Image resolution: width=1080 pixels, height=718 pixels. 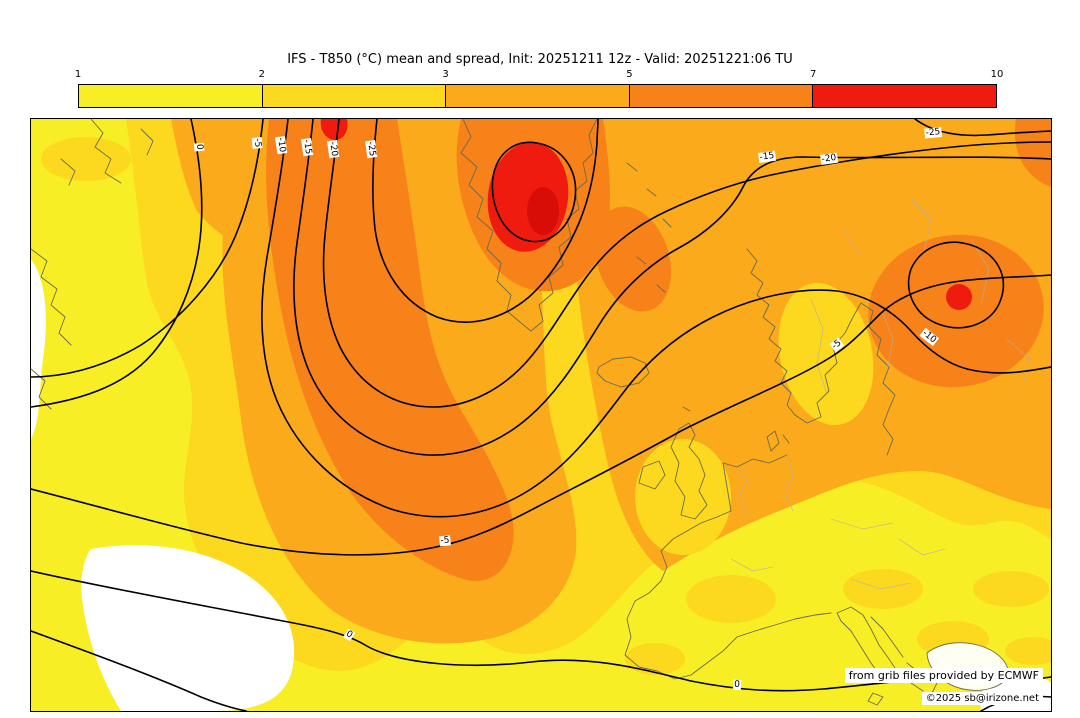 I want to click on spread-colorbar: 1 2 3 5 7 10, so click(x=539, y=88).